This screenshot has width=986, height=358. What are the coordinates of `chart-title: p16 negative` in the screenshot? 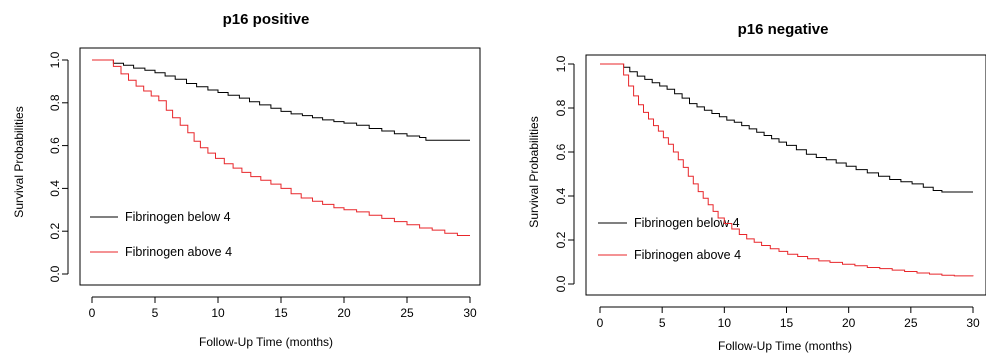 It's located at (783, 29).